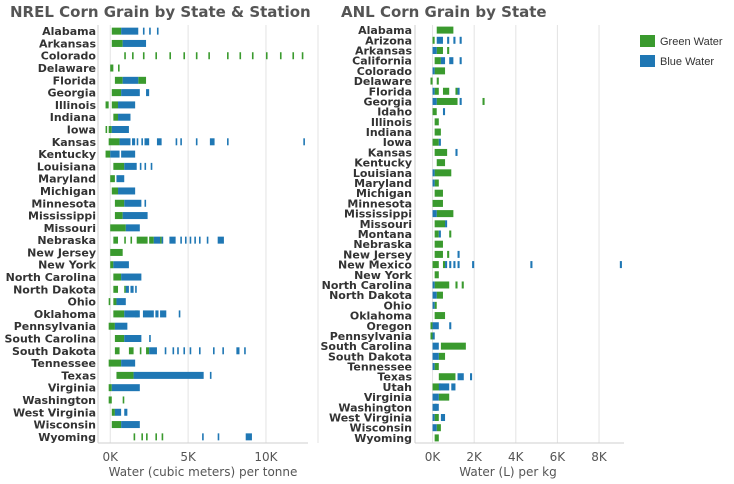 The image size is (734, 484). I want to click on anl-state-label-arizona: Arizona, so click(388, 40).